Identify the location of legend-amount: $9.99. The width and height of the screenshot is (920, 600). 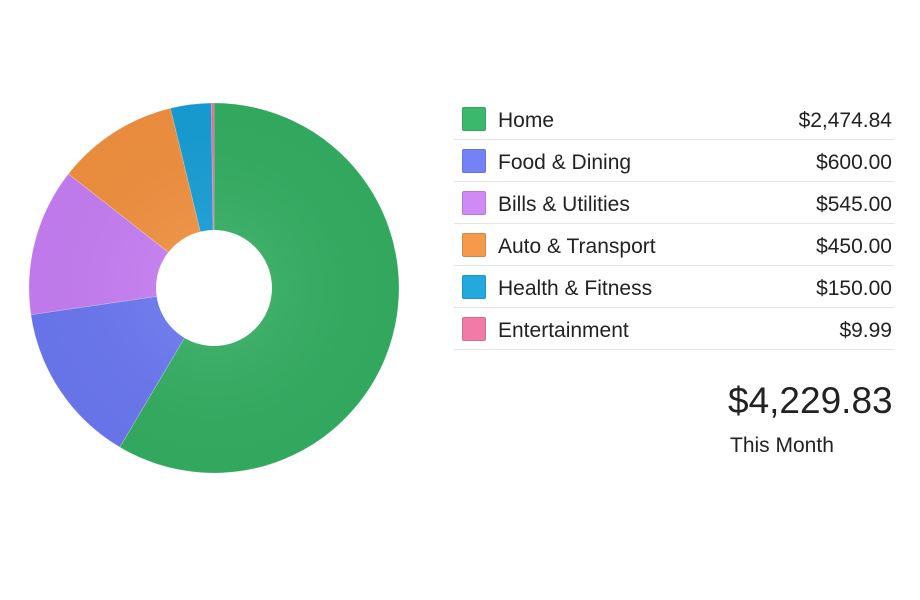
(865, 330).